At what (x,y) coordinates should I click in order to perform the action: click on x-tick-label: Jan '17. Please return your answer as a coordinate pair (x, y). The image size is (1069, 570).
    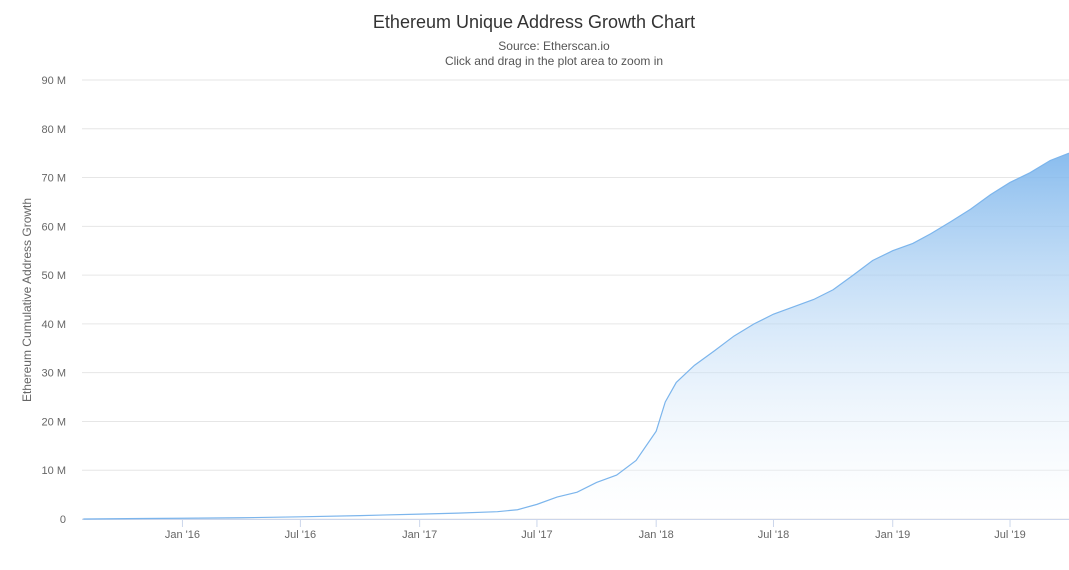
    Looking at the image, I should click on (419, 535).